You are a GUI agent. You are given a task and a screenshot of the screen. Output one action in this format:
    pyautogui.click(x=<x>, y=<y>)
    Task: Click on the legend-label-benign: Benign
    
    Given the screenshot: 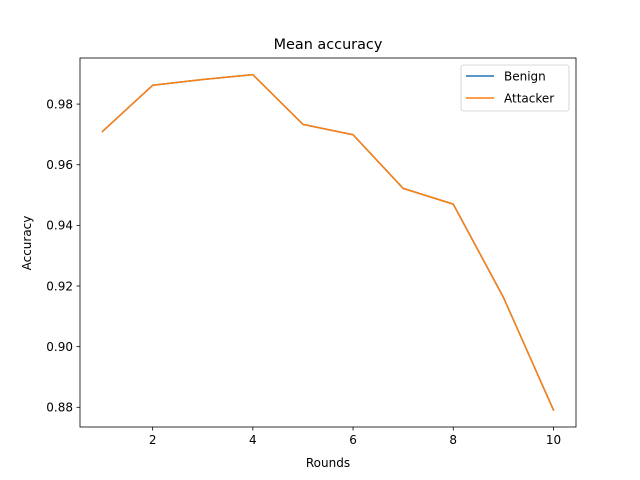 What is the action you would take?
    pyautogui.click(x=525, y=76)
    